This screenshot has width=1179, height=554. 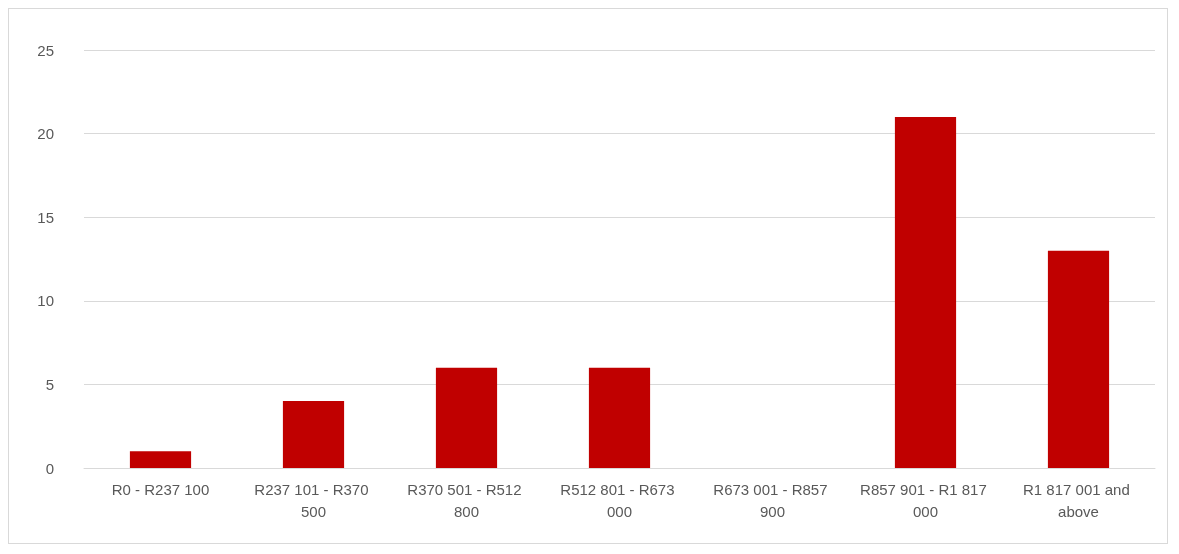 I want to click on y-tick-label: 10, so click(x=45, y=301).